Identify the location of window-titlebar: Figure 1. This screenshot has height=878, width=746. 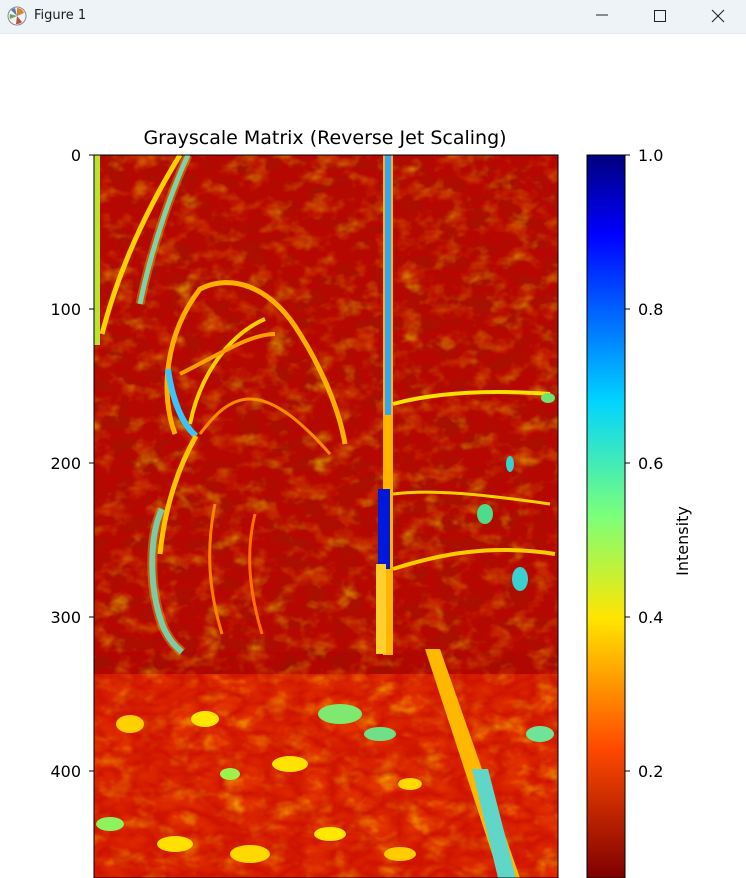
(373, 17).